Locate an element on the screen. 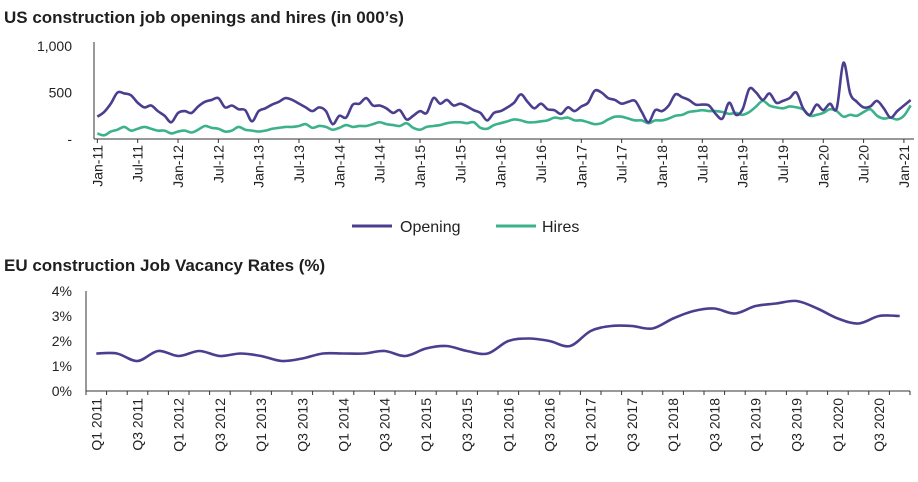  opening-series-line is located at coordinates (504, 93).